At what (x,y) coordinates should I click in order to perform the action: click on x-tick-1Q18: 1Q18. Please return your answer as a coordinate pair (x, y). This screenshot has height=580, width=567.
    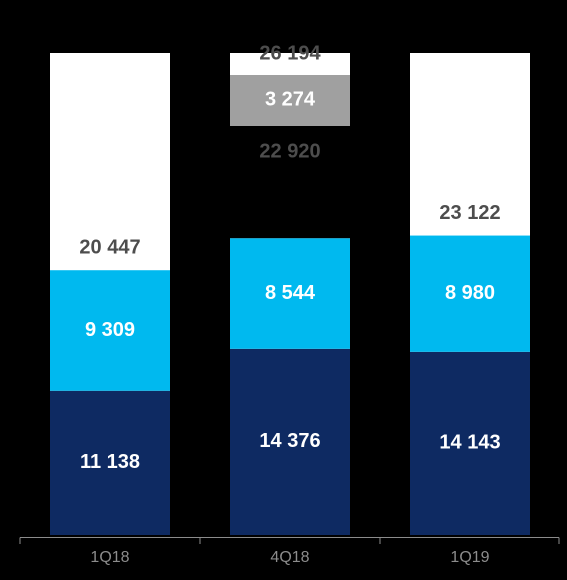
    Looking at the image, I should click on (109, 557).